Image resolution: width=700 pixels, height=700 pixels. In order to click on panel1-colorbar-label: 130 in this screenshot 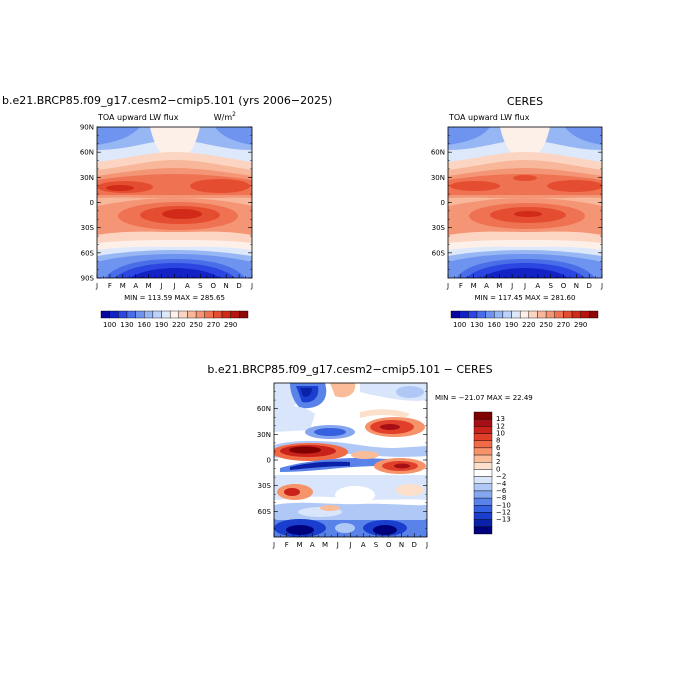, I will do `click(126, 325)`.